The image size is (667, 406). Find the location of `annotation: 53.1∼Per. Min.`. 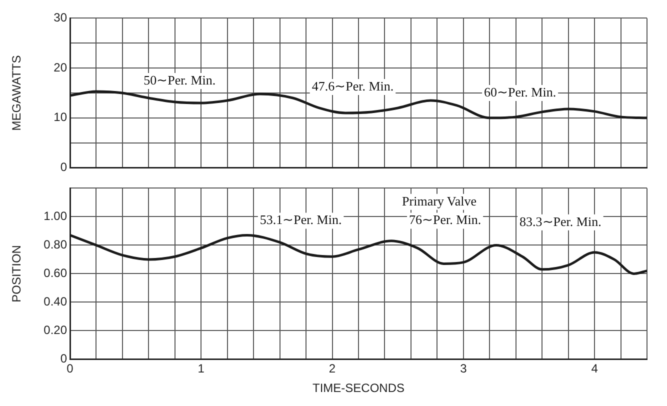

annotation: 53.1∼Per. Min. is located at coordinates (301, 220).